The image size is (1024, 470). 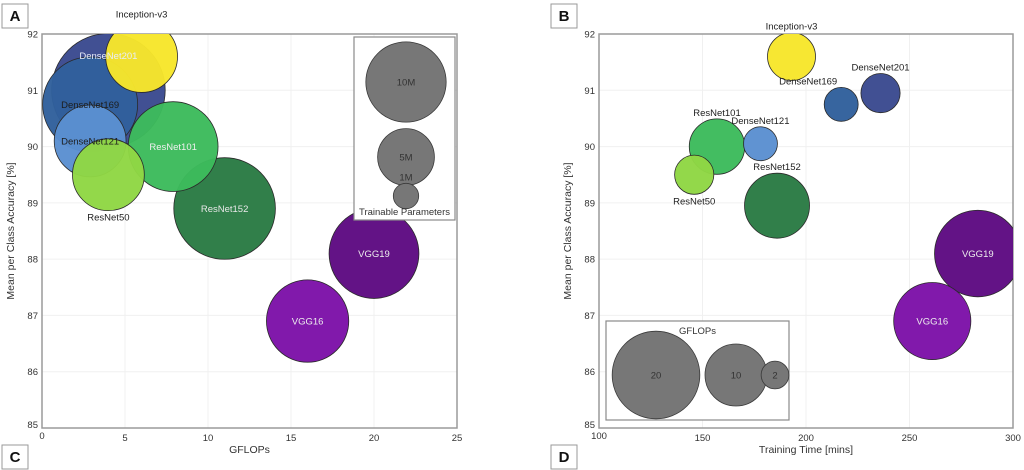 What do you see at coordinates (405, 158) in the screenshot?
I see `legend-label-5m: 5M` at bounding box center [405, 158].